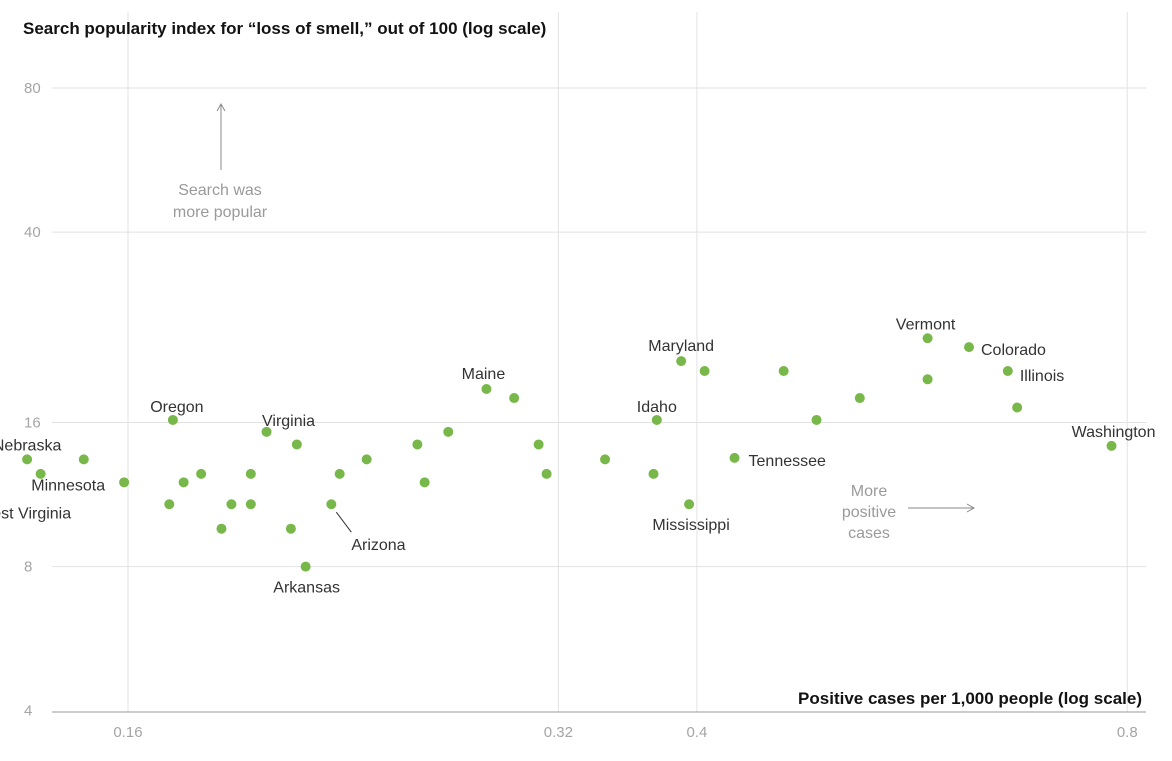  Describe the element at coordinates (787, 461) in the screenshot. I see `point-label: Tennessee` at that location.